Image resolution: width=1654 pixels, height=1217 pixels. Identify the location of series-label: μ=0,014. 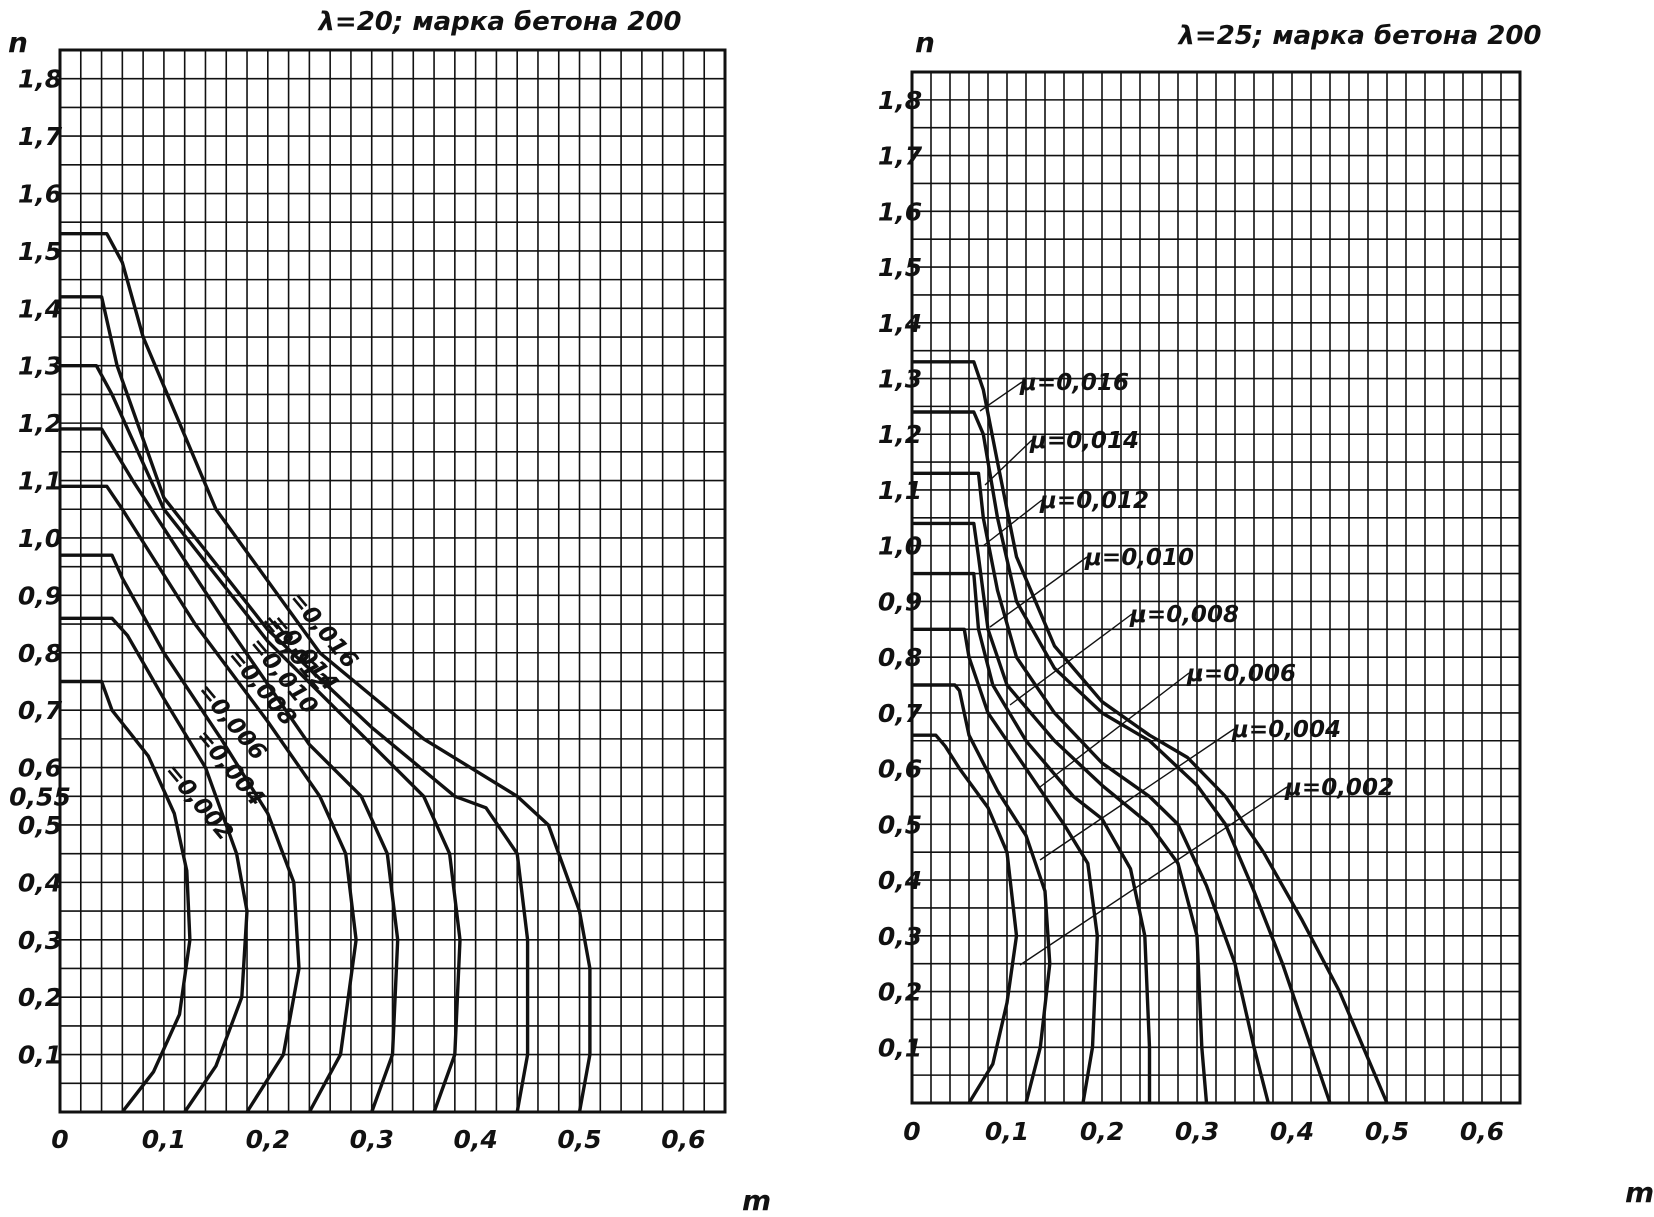
(1084, 441).